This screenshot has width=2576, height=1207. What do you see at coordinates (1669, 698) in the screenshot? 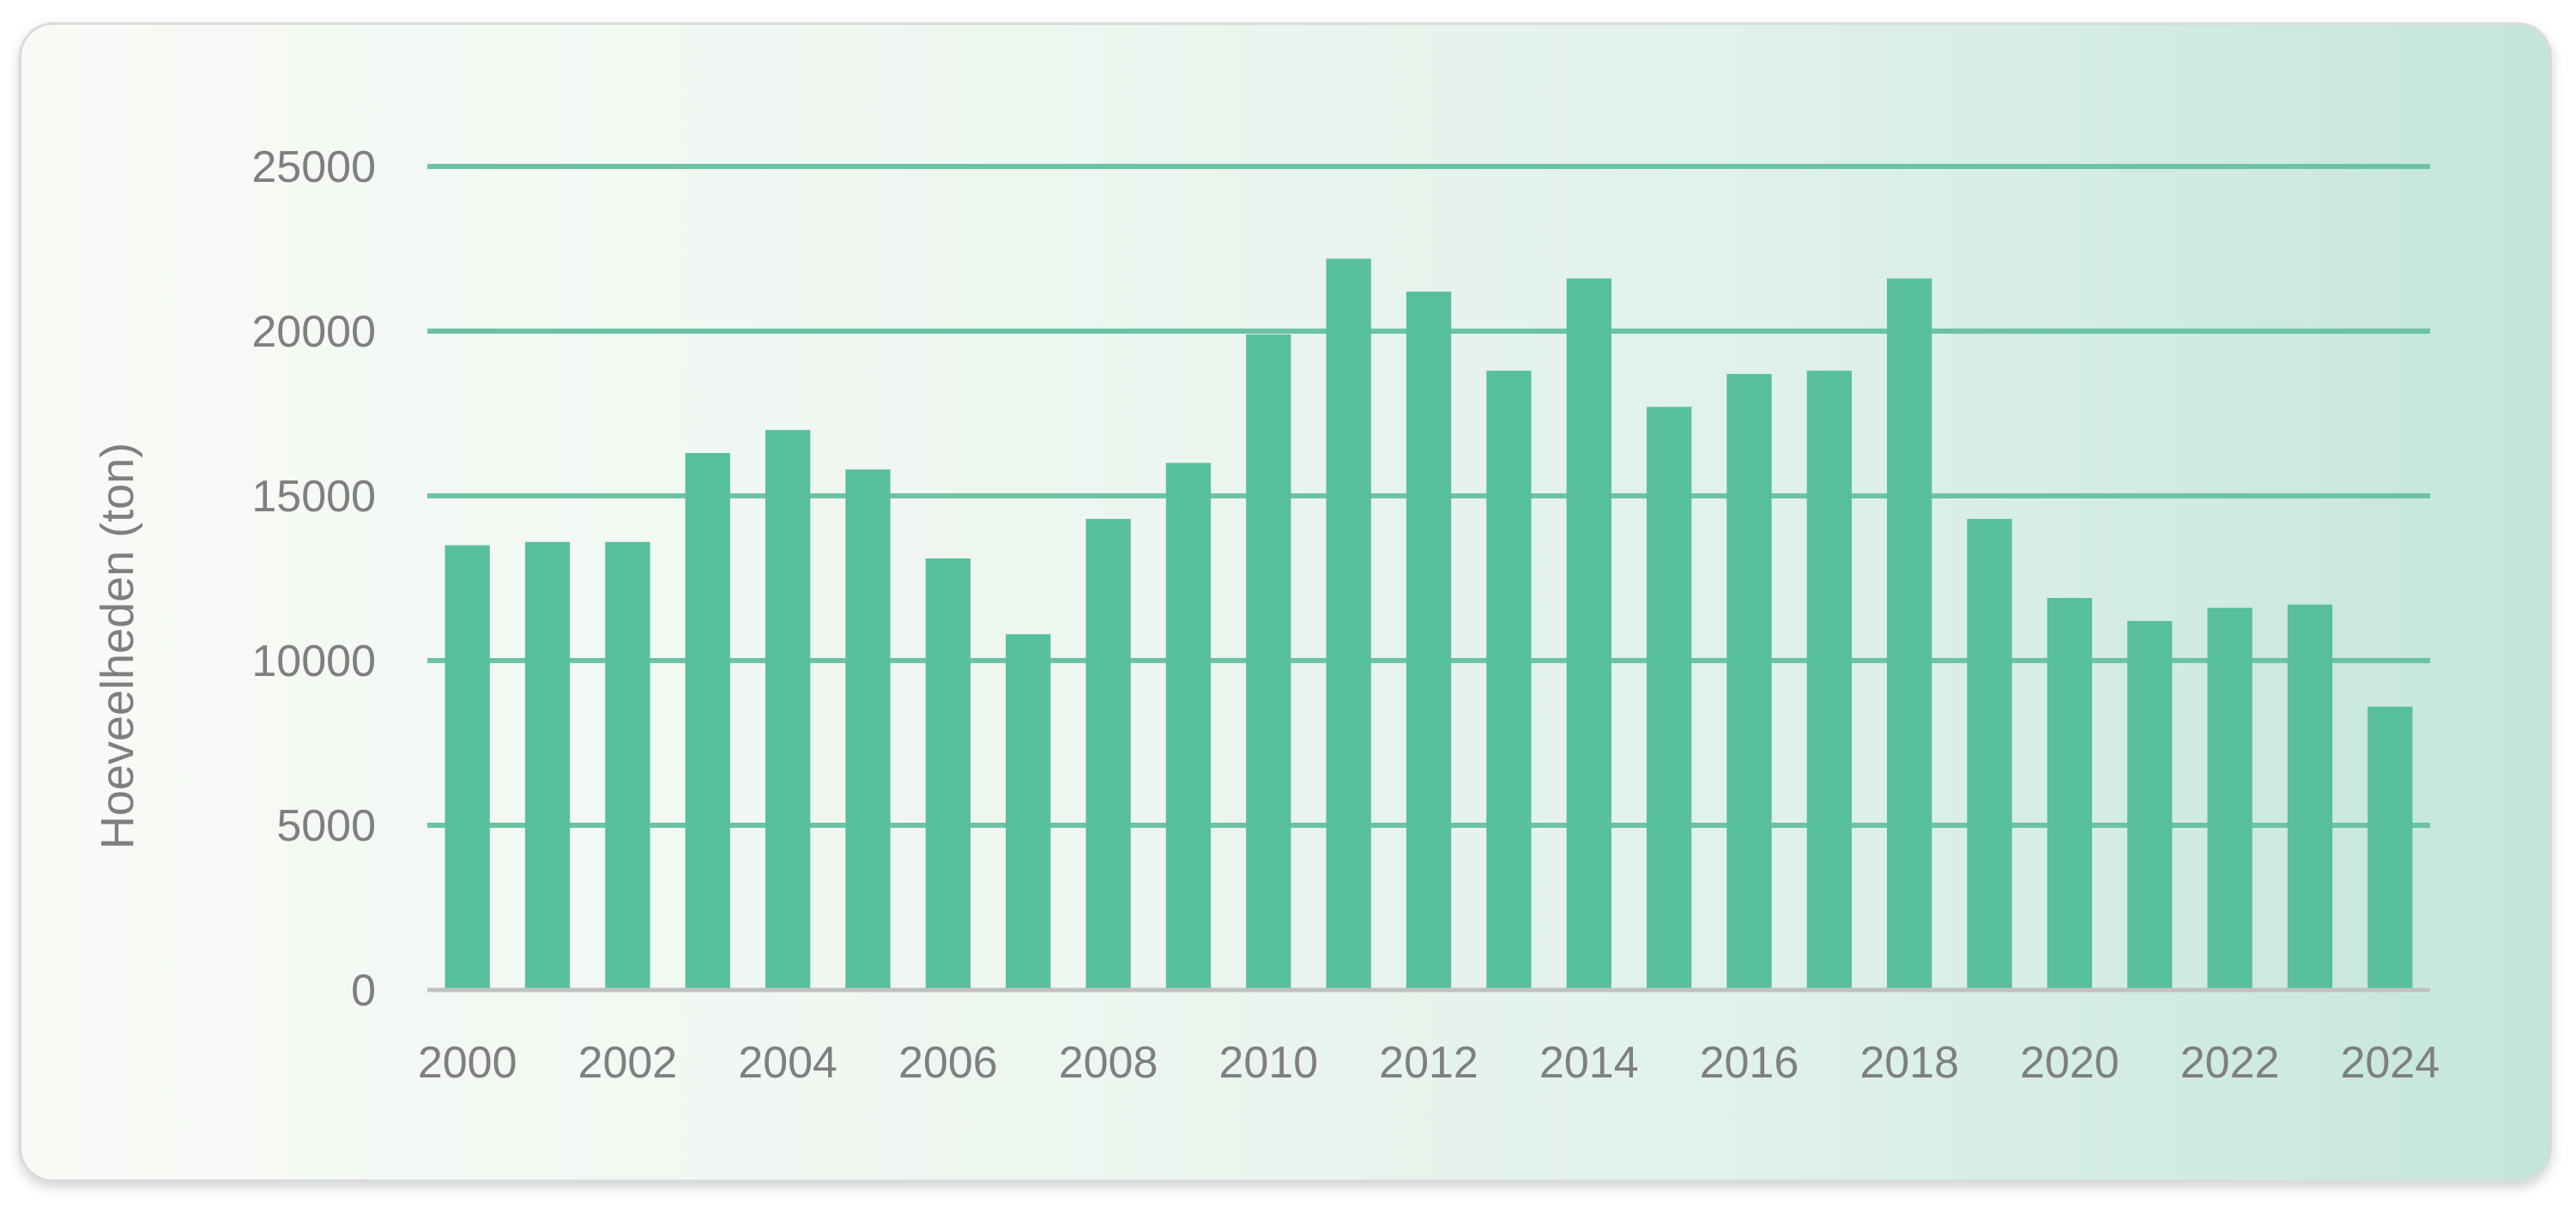
I see `bar-2015` at bounding box center [1669, 698].